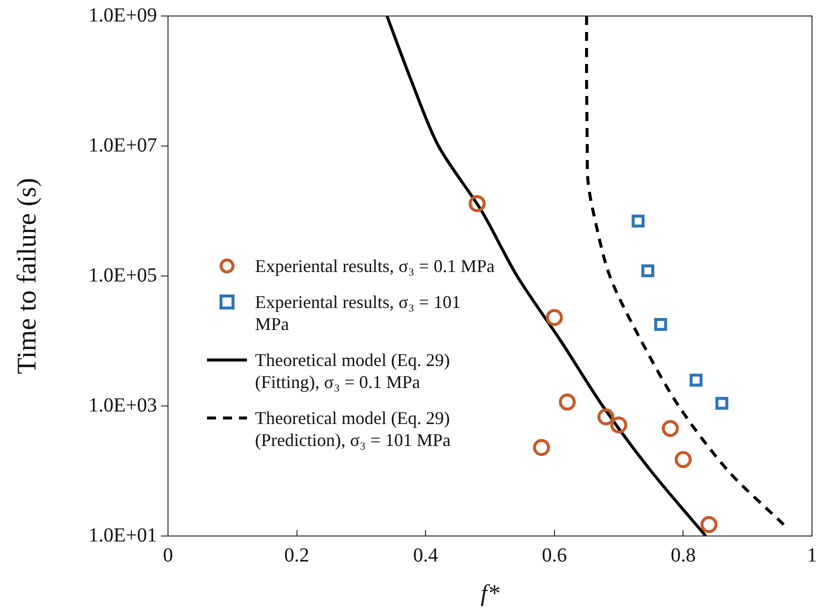  I want to click on y-tick-label: 1.0E+09, so click(122, 15).